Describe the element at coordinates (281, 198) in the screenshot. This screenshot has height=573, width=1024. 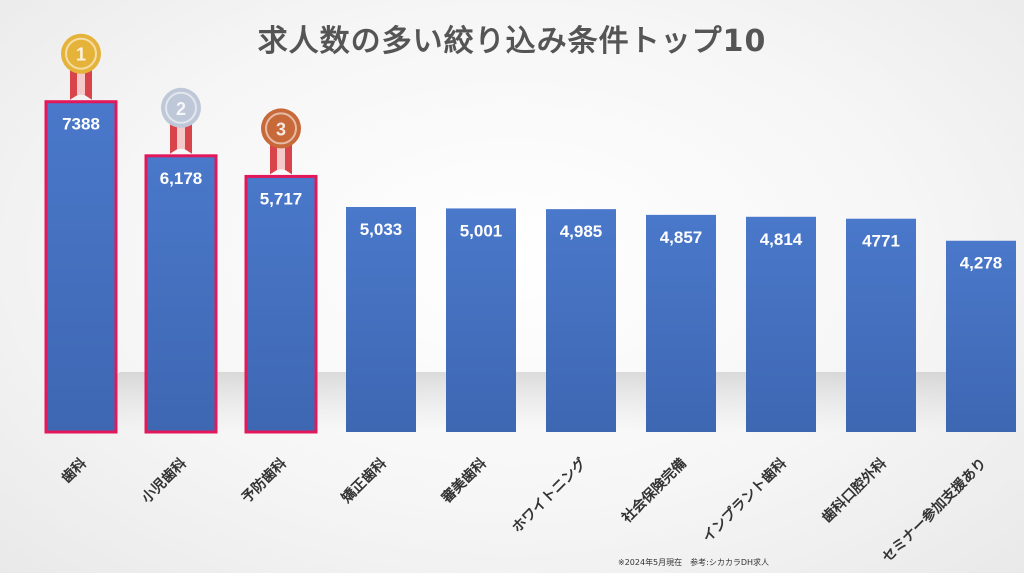
I see `value-label-2: 5,717` at that location.